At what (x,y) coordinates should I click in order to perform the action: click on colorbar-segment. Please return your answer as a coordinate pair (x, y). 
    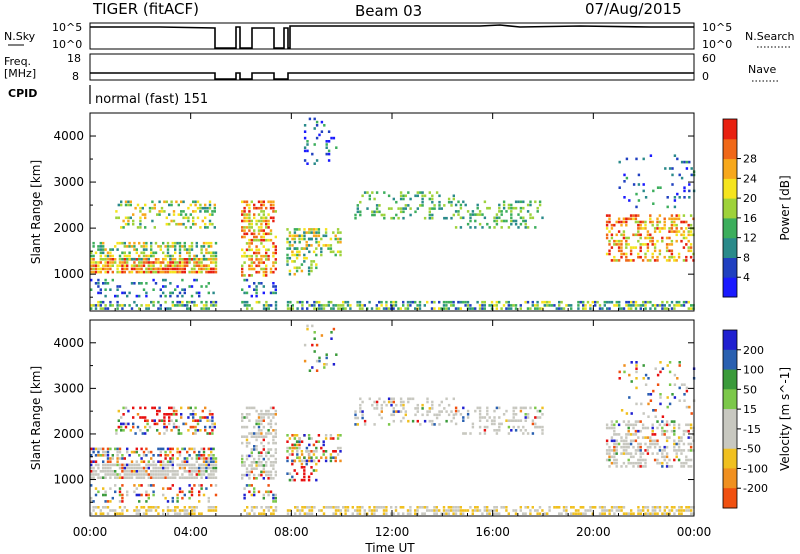
    Looking at the image, I should click on (730, 228).